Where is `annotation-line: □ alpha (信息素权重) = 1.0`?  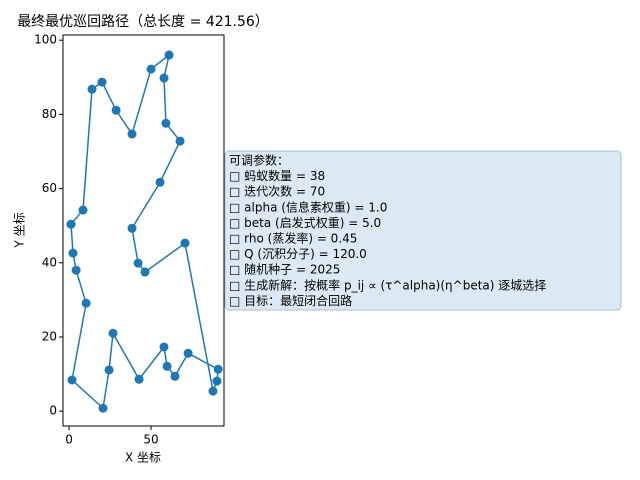
annotation-line: □ alpha (信息素权重) = 1.0 is located at coordinates (308, 206).